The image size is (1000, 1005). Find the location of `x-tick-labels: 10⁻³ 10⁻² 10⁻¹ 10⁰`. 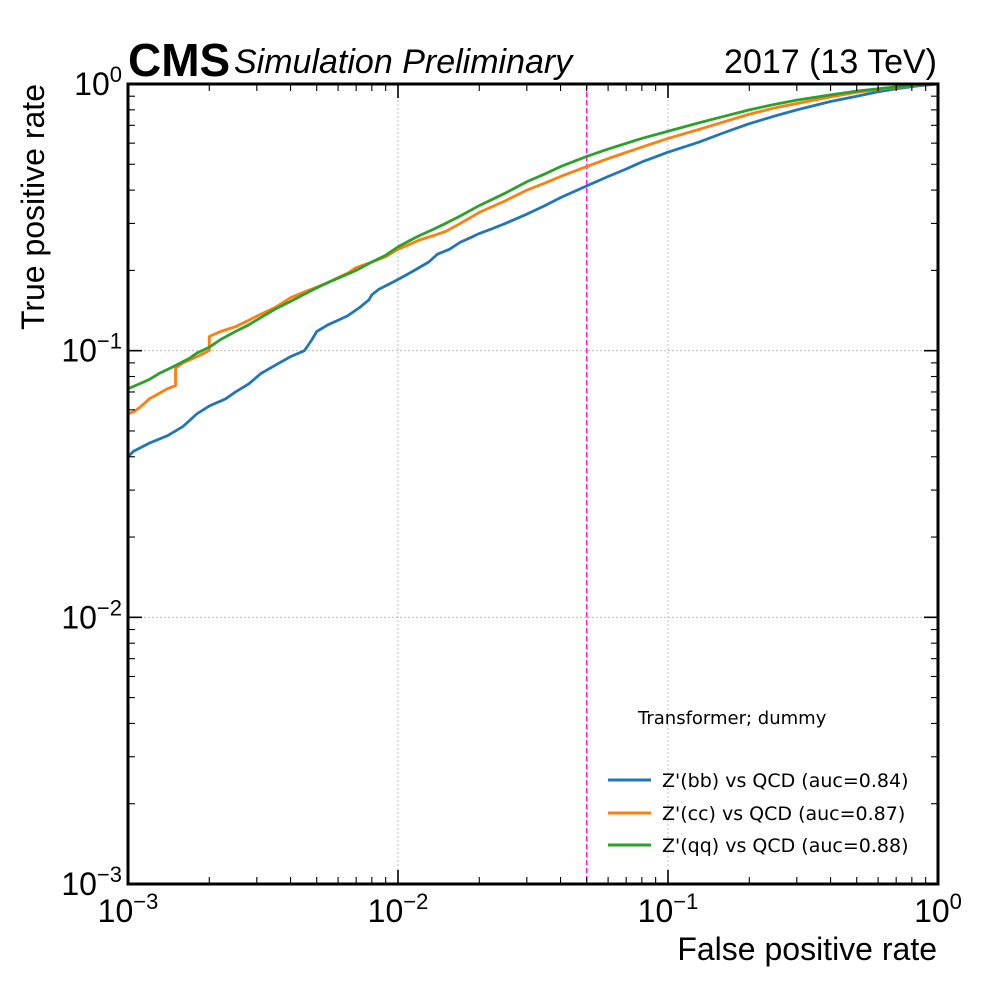

x-tick-labels: 10⁻³ 10⁻² 10⁻¹ 10⁰ is located at coordinates (530, 909).